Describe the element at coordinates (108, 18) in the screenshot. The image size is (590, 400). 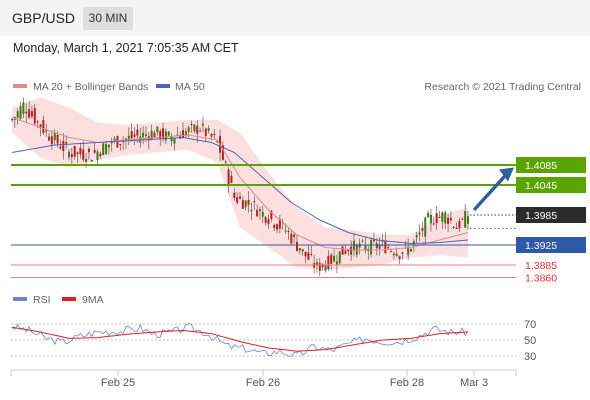
I see `timeframe-button: 30 MIN` at that location.